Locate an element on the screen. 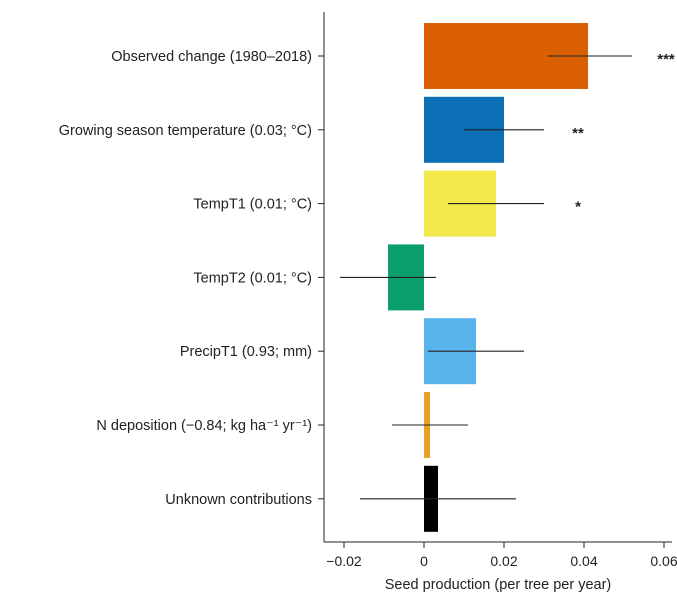 The width and height of the screenshot is (677, 600). x-tick-label-3: 0.04 is located at coordinates (583, 561).